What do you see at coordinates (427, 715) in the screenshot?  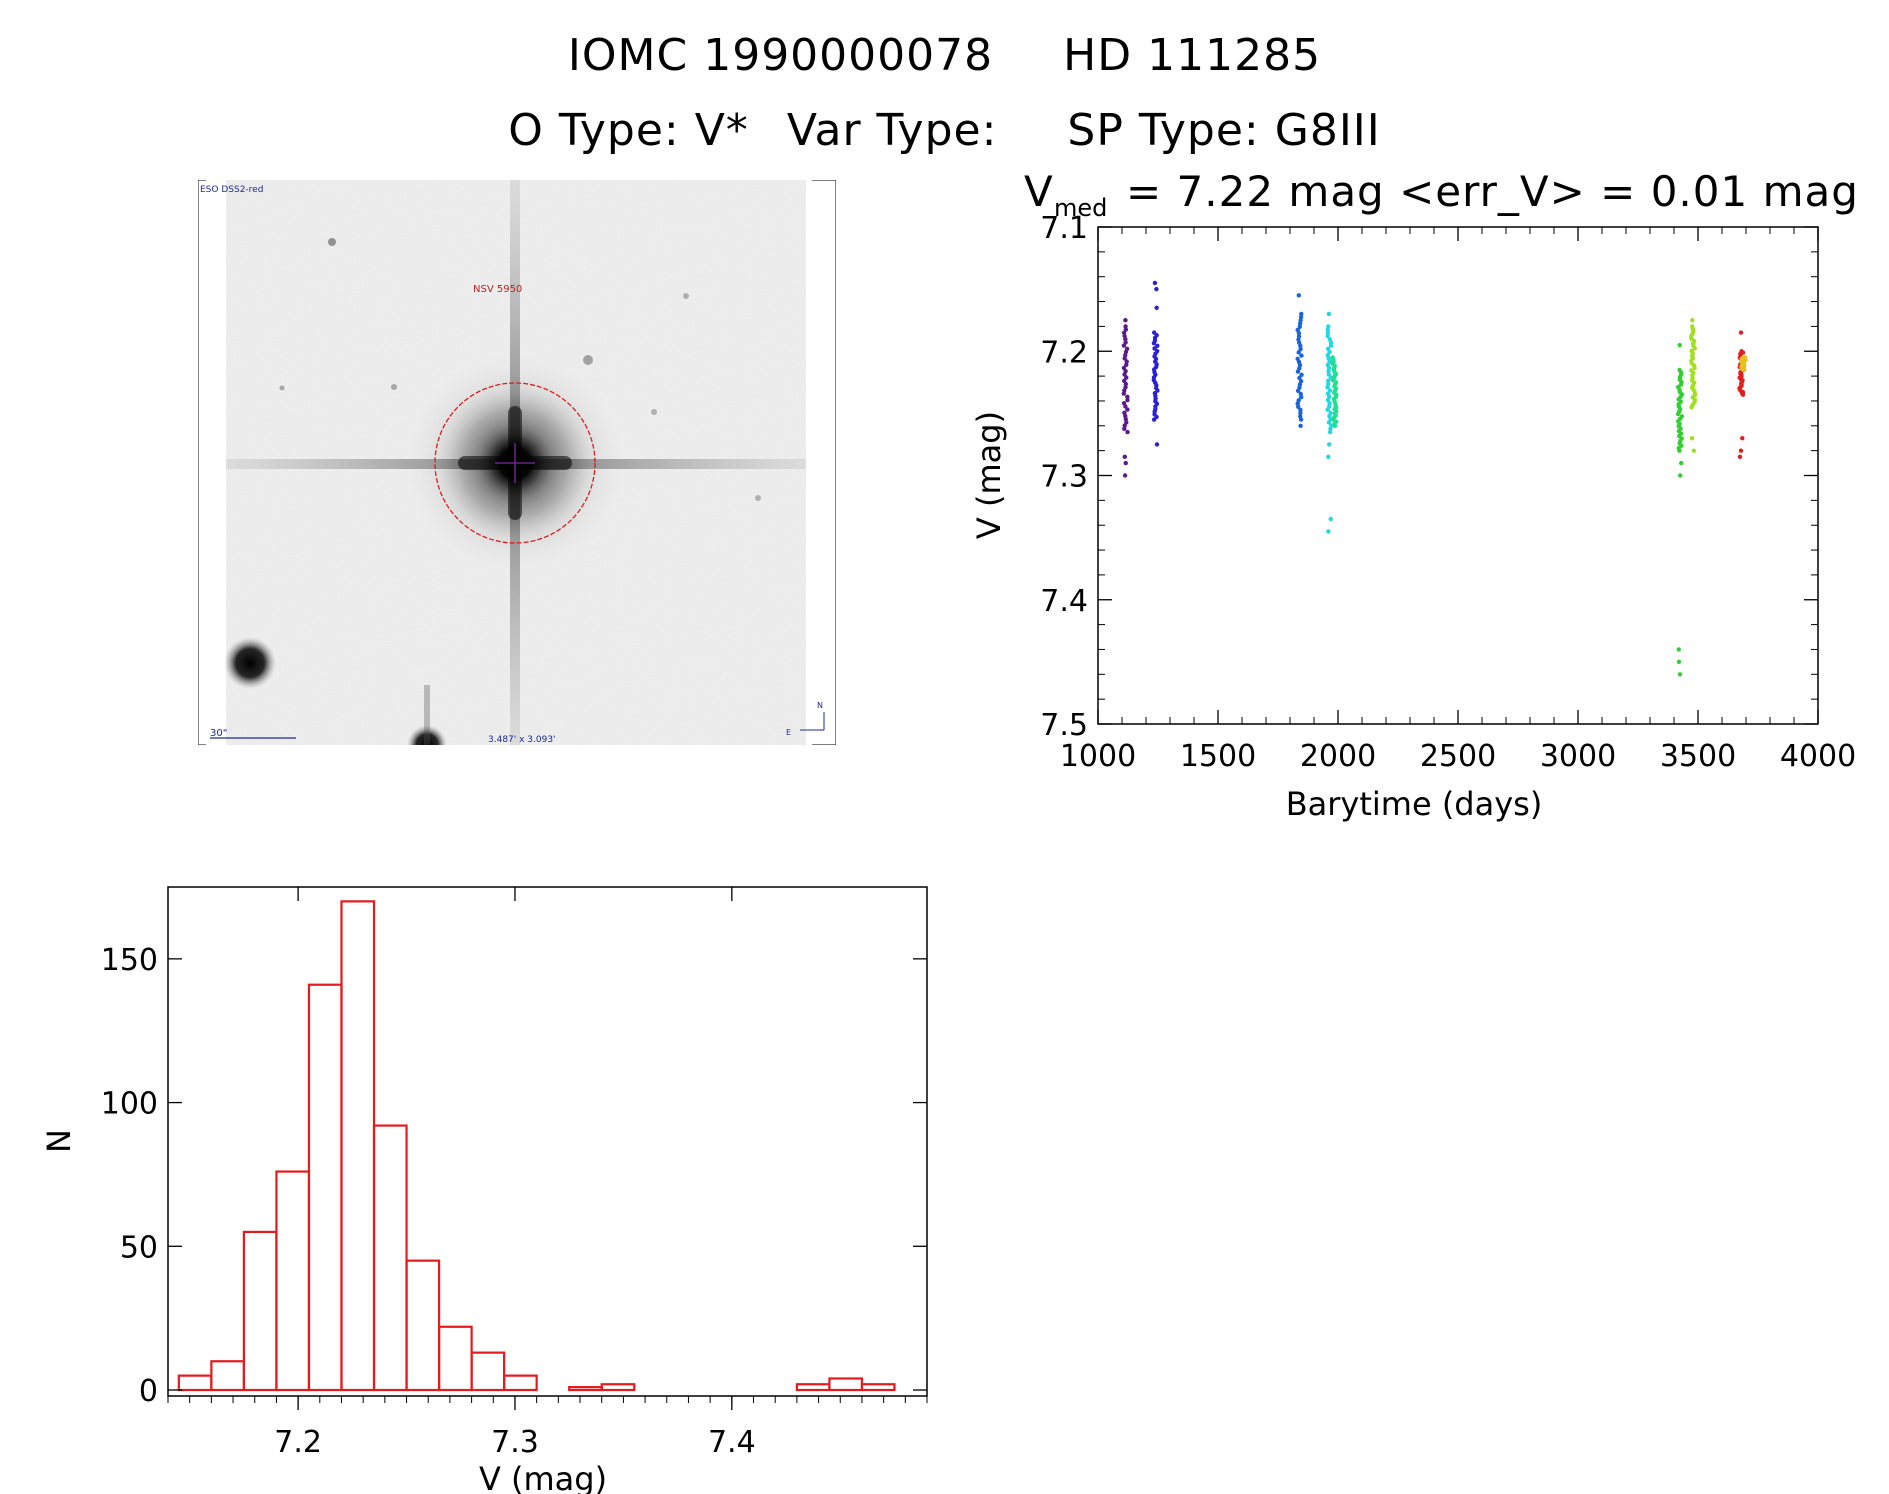 I see `edge-star-spike` at bounding box center [427, 715].